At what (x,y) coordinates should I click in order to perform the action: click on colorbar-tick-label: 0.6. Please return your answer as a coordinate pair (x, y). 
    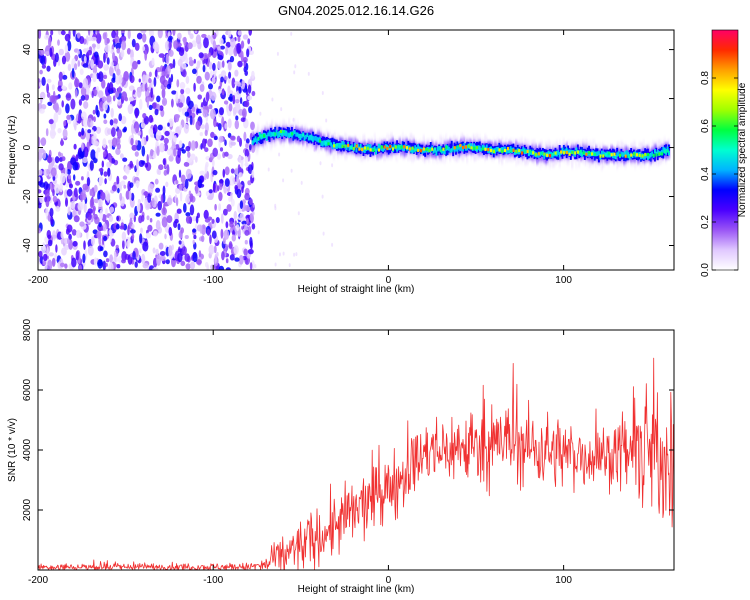
    Looking at the image, I should click on (705, 126).